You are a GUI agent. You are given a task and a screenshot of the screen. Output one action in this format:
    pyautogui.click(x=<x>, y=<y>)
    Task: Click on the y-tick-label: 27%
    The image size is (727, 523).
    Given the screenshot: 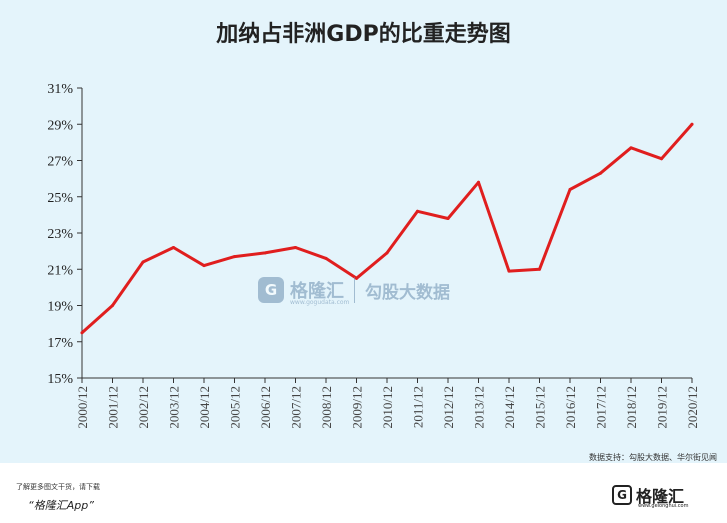 What is the action you would take?
    pyautogui.click(x=60, y=162)
    